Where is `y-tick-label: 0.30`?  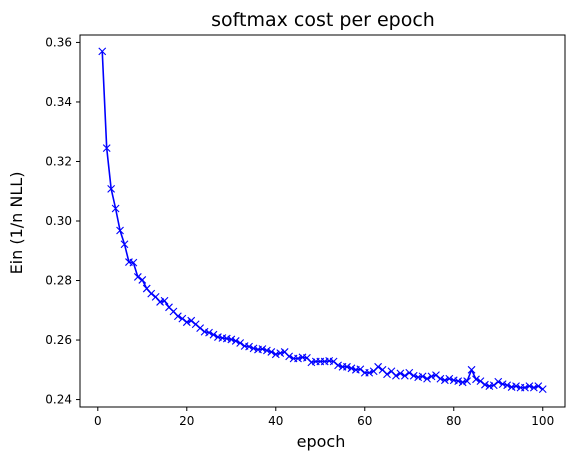
y-tick-label: 0.30 is located at coordinates (58, 221).